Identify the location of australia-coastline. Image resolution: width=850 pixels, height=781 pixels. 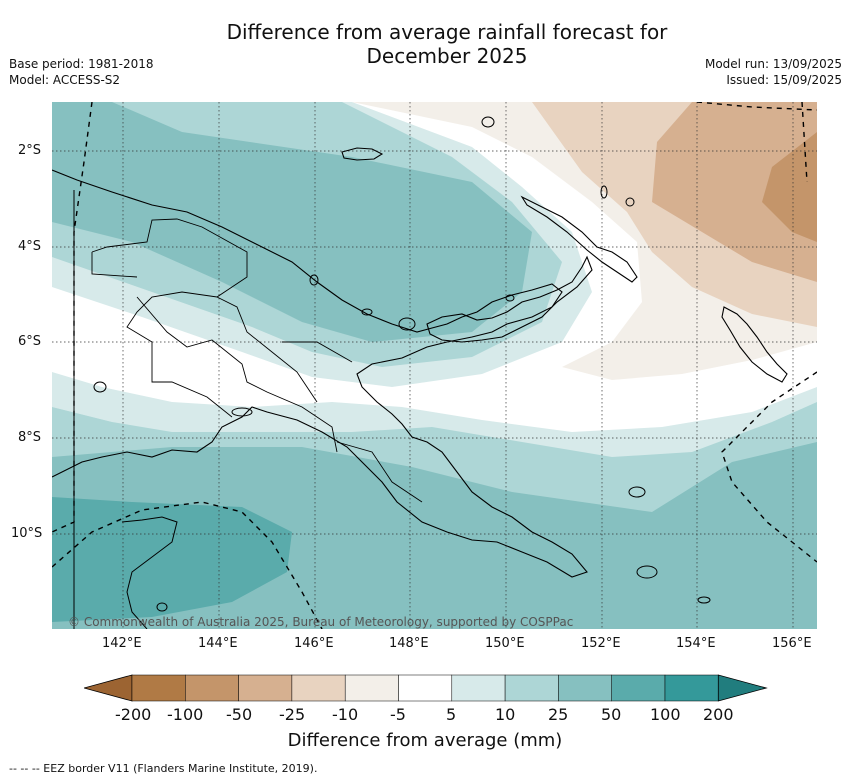
(149, 572).